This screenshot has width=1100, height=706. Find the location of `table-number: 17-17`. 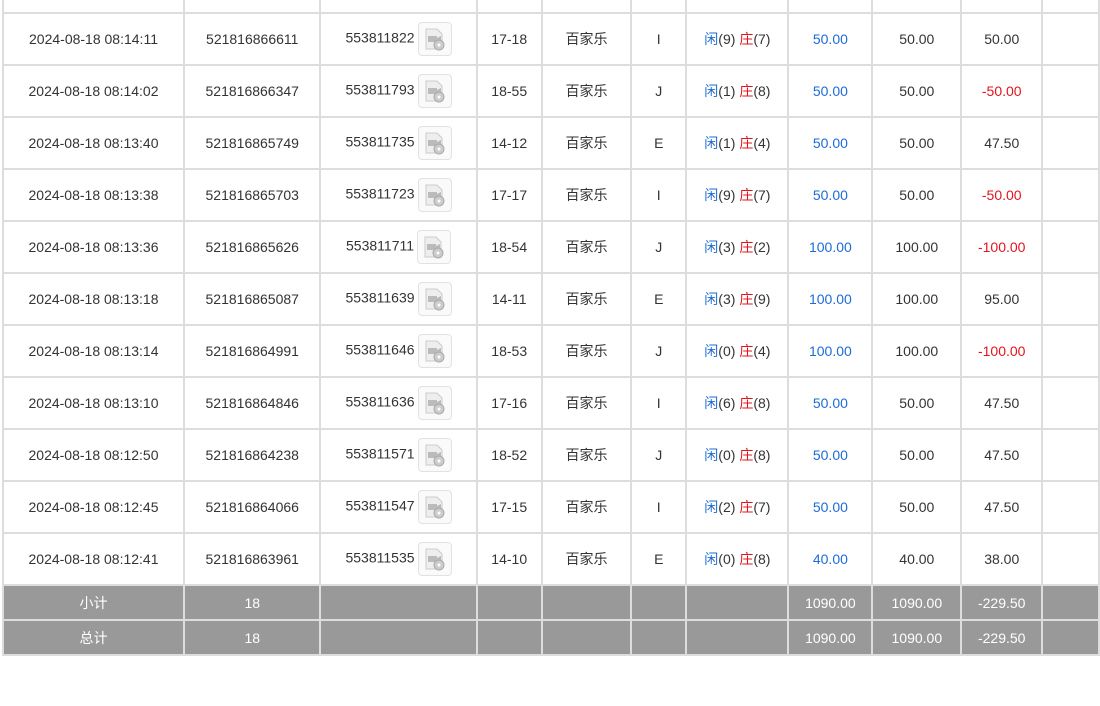

table-number: 17-17 is located at coordinates (509, 195).